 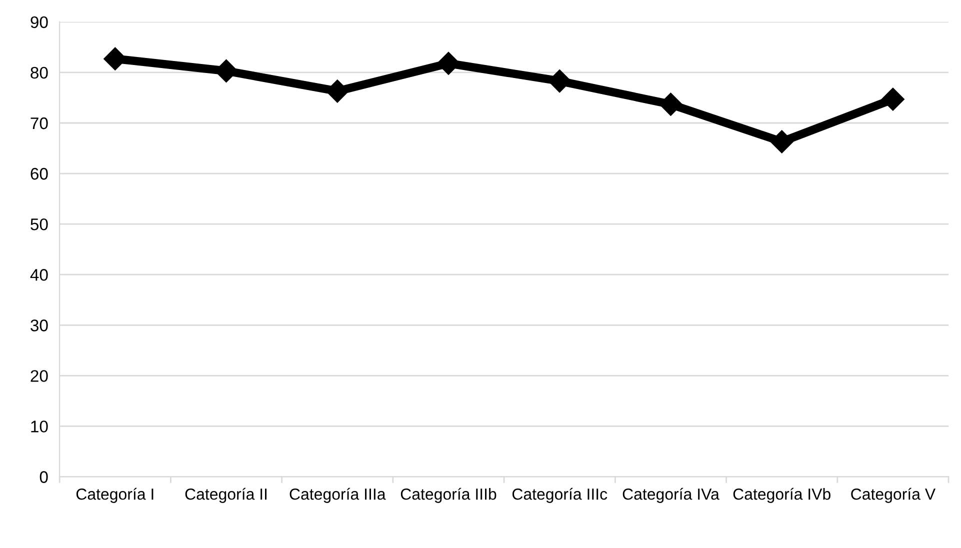 I want to click on y-tick-label: 20, so click(x=39, y=376).